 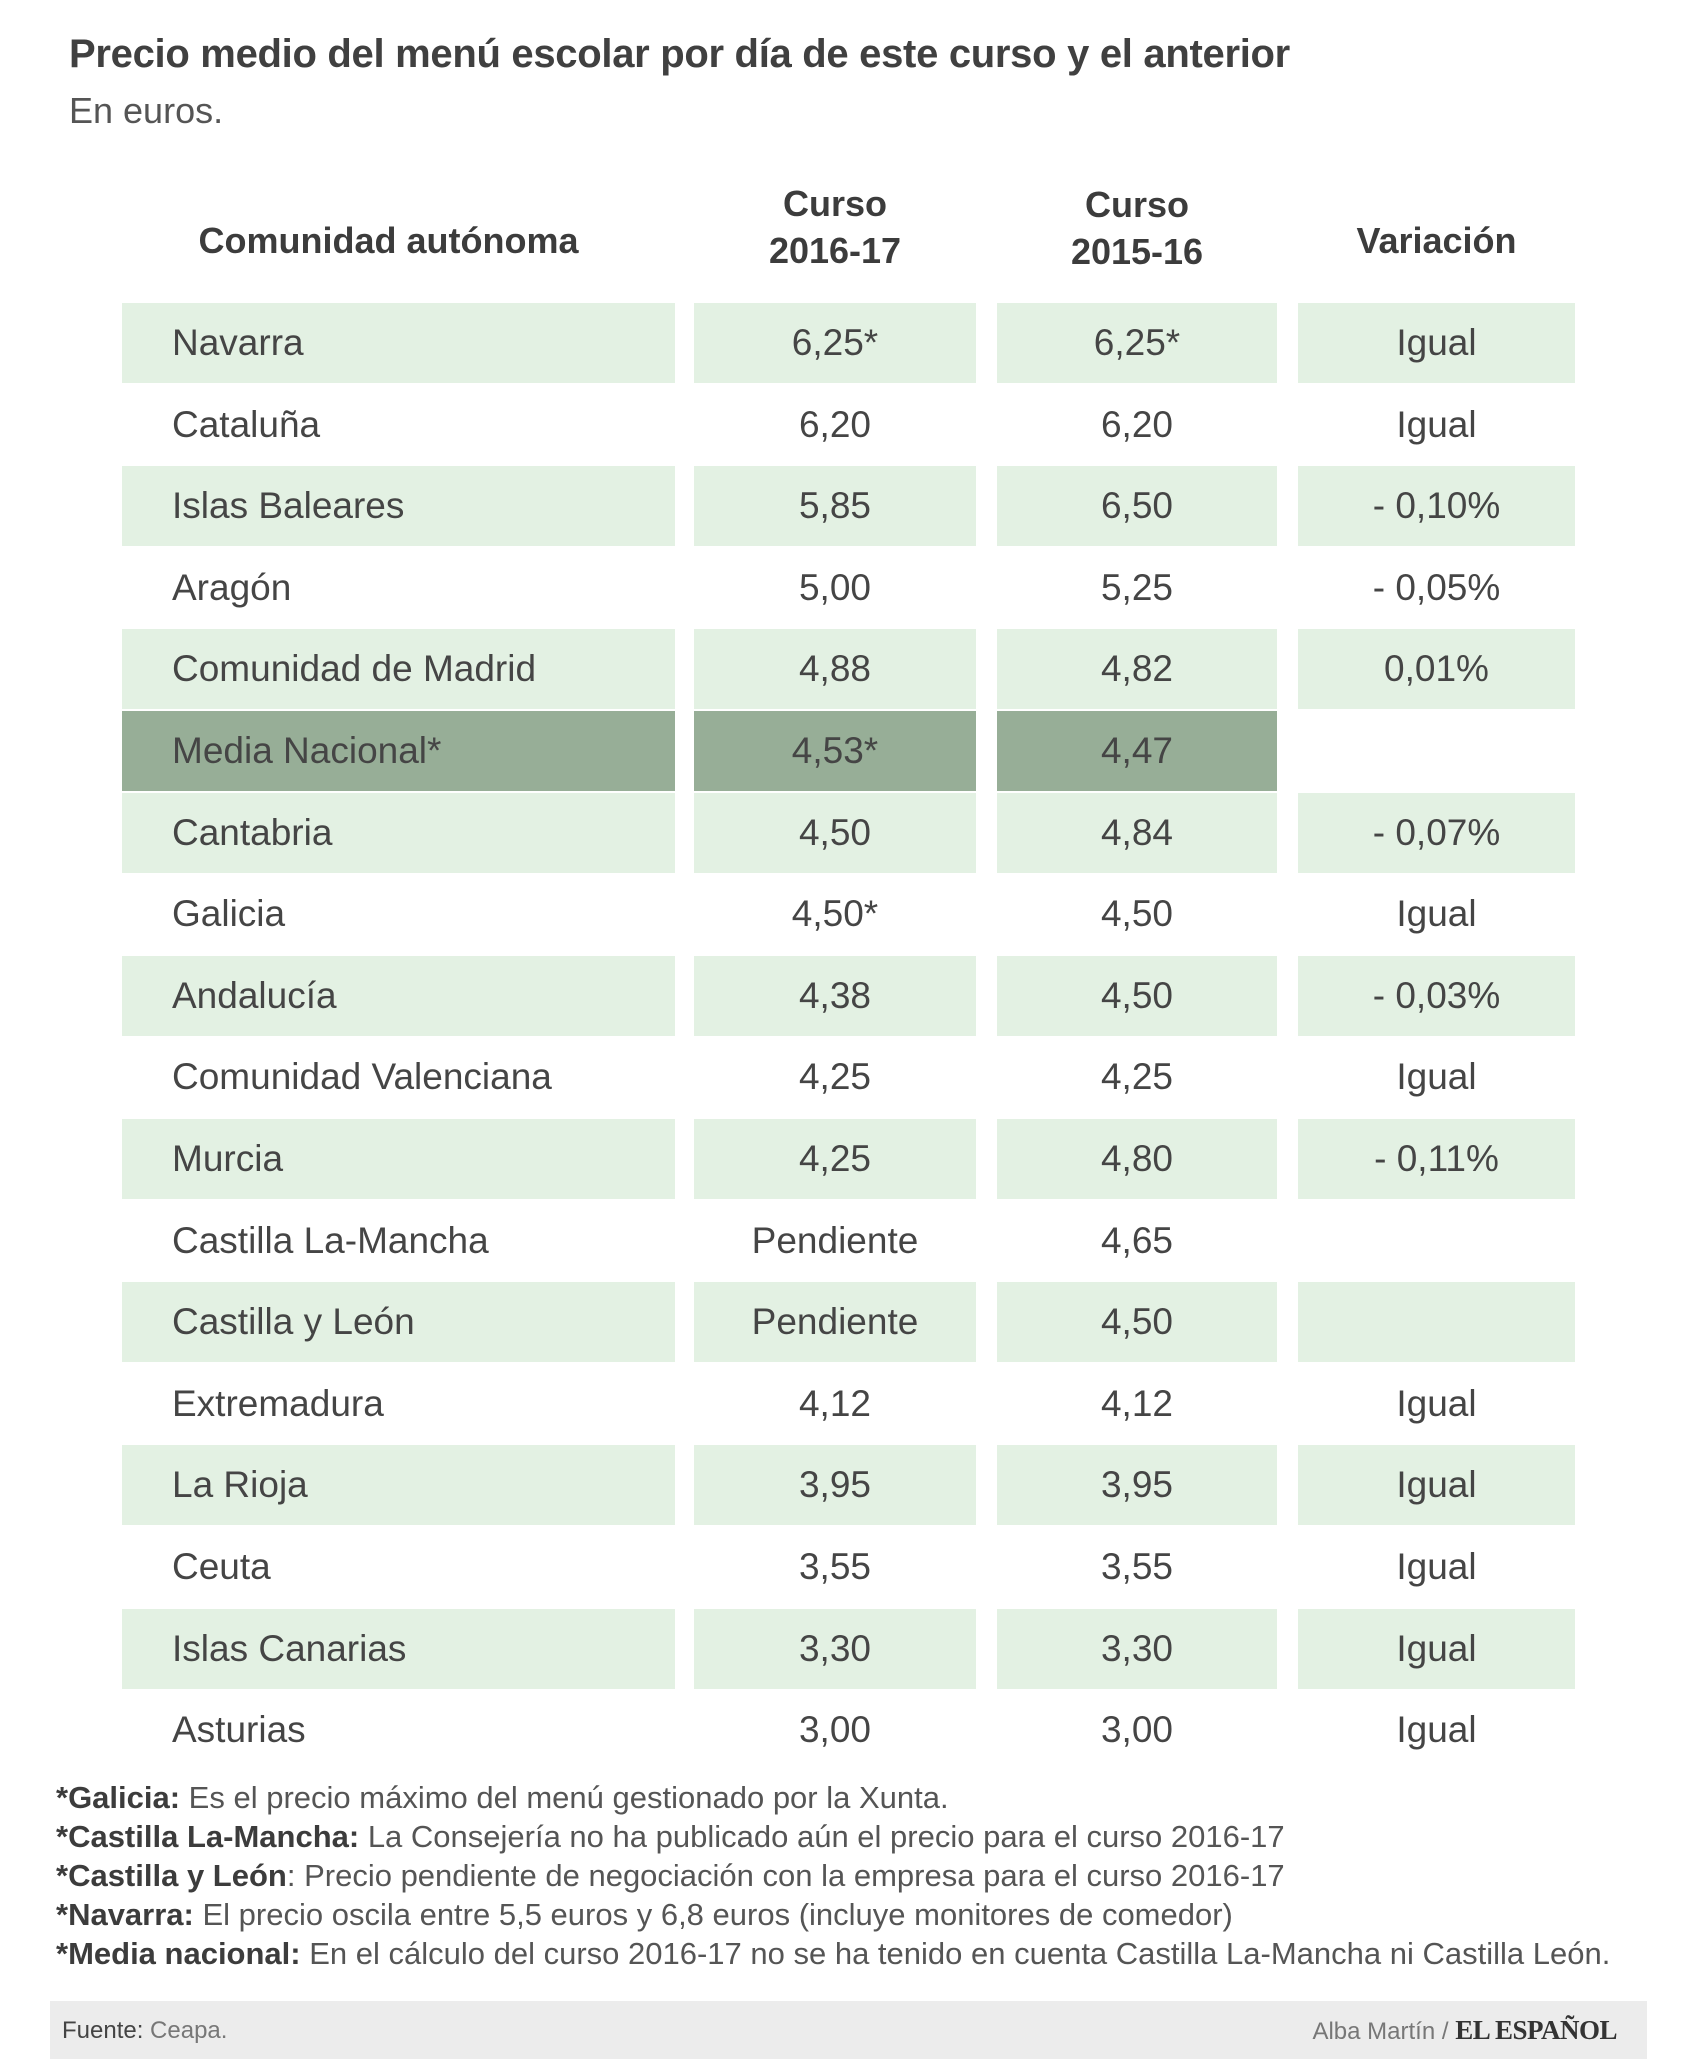 I want to click on table-row: Extremadura 4,12 4,12 Igual, so click(x=853, y=1404).